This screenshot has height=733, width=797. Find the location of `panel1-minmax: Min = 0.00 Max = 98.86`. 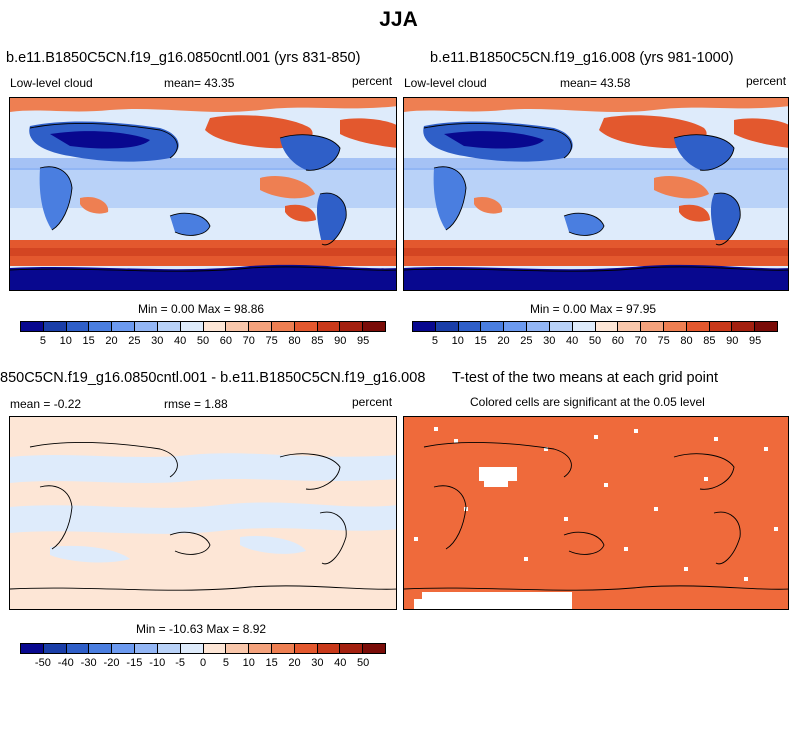

panel1-minmax: Min = 0.00 Max = 98.86 is located at coordinates (201, 309).